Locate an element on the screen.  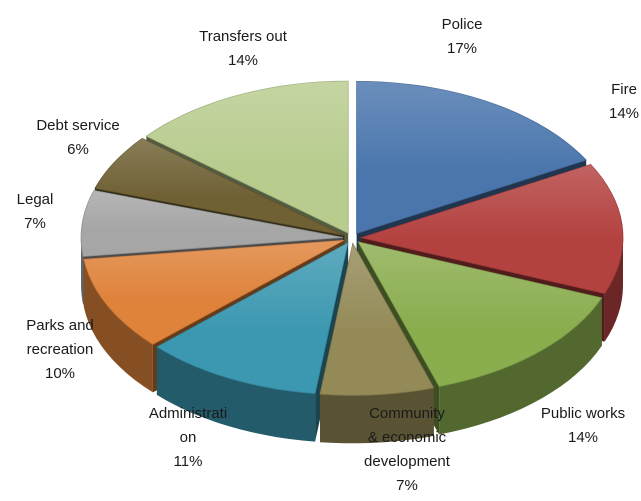
slice-label-parks-and-recreation-line-2: recreation is located at coordinates (60, 349).